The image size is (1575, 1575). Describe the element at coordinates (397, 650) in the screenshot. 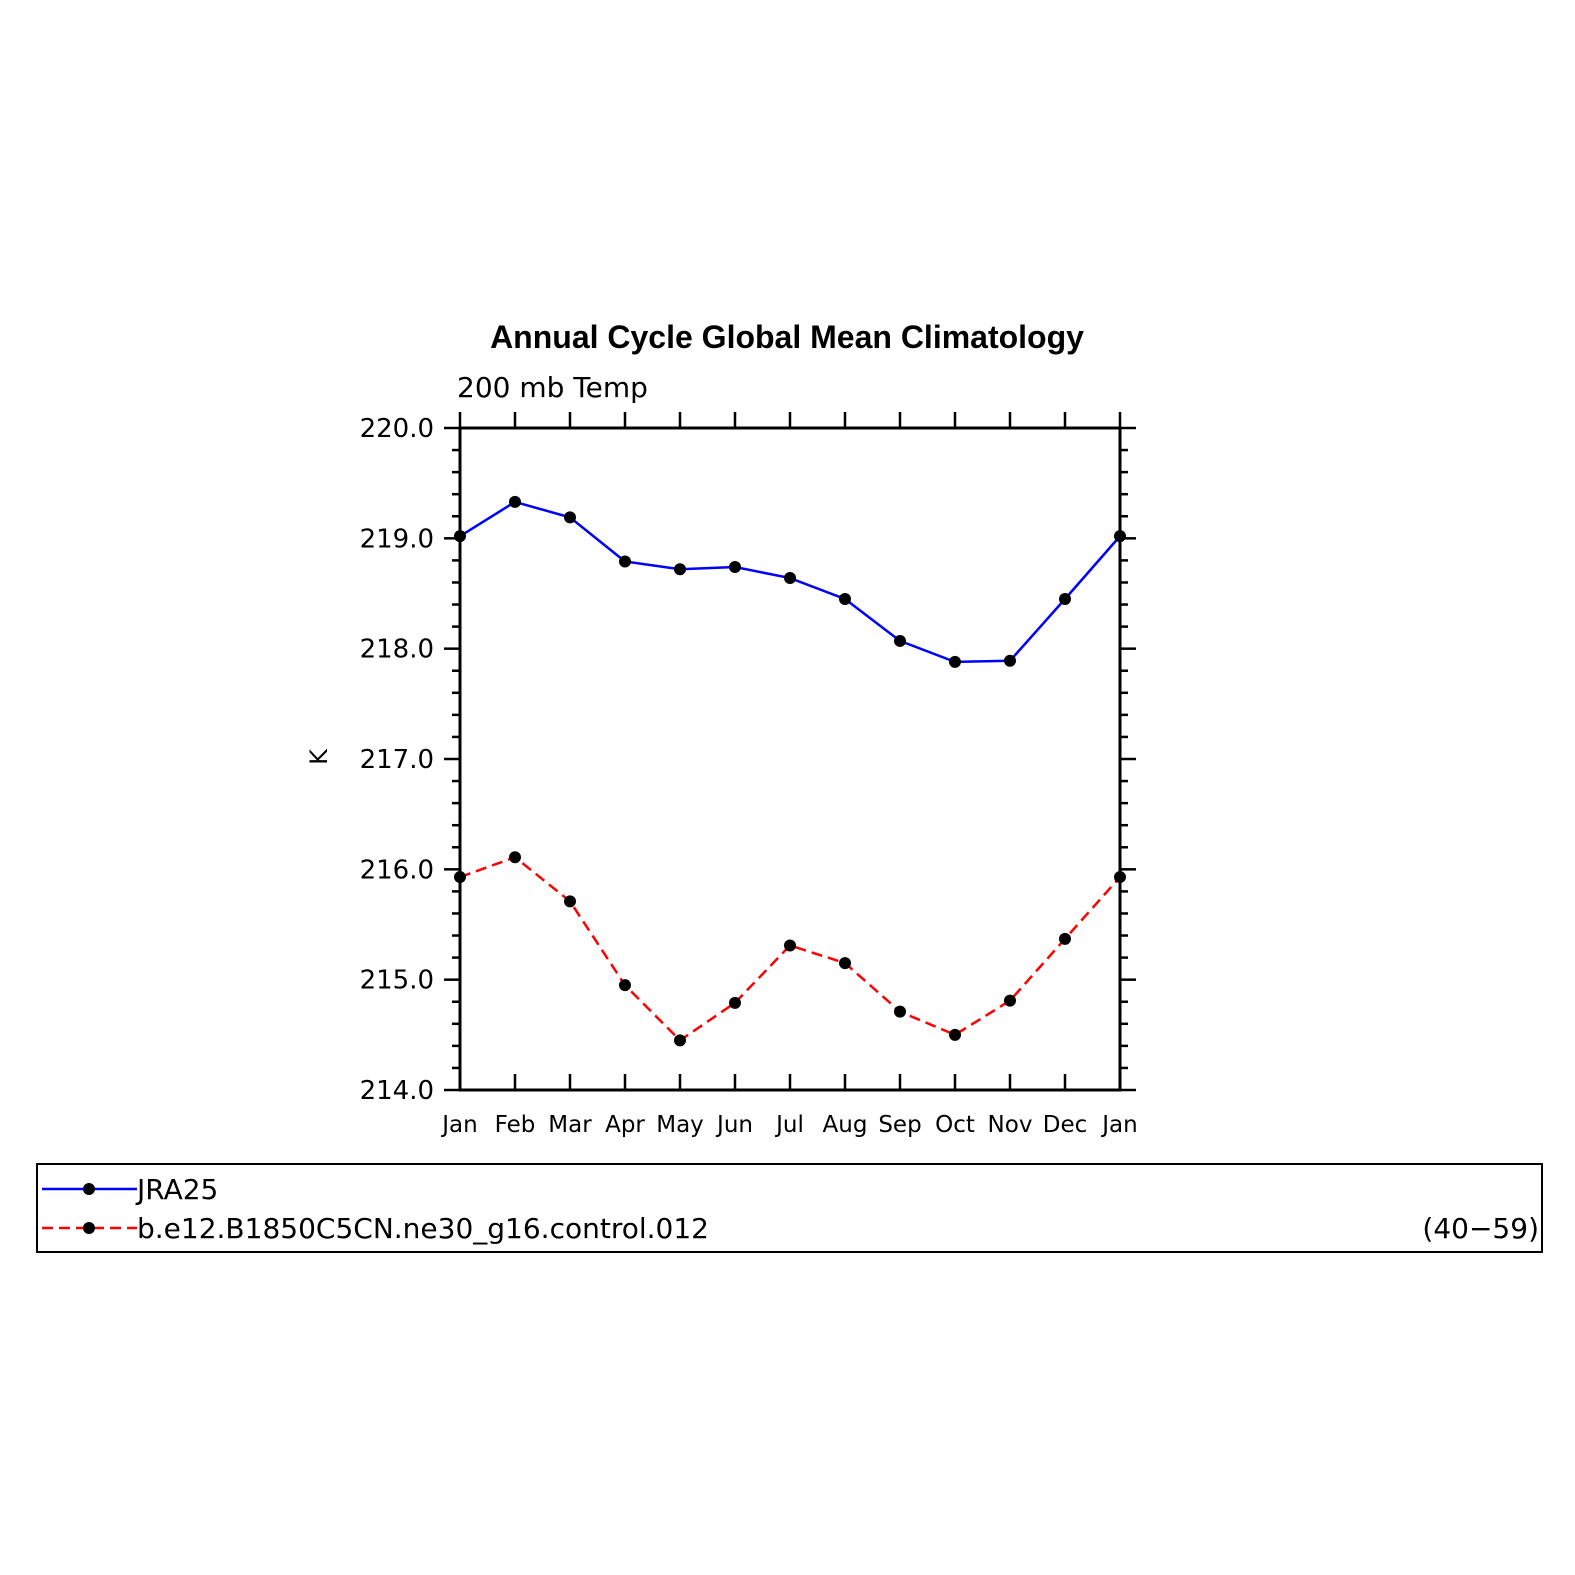

I see `y-tick-label: 218.0` at that location.